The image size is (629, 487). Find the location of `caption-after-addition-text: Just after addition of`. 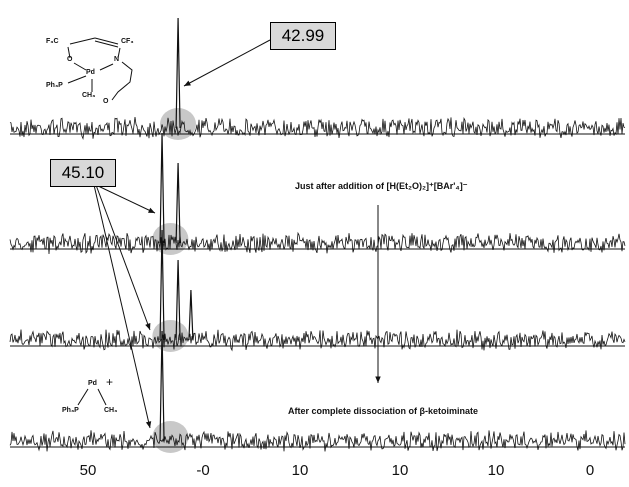

caption-after-addition-text: Just after addition of is located at coordinates (340, 186).